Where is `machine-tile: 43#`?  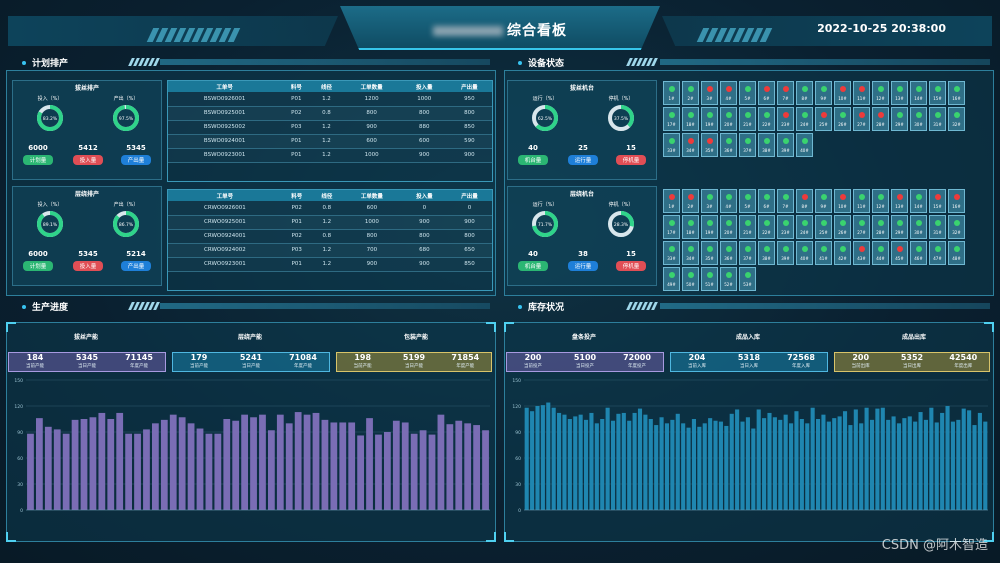
machine-tile: 43# is located at coordinates (861, 253).